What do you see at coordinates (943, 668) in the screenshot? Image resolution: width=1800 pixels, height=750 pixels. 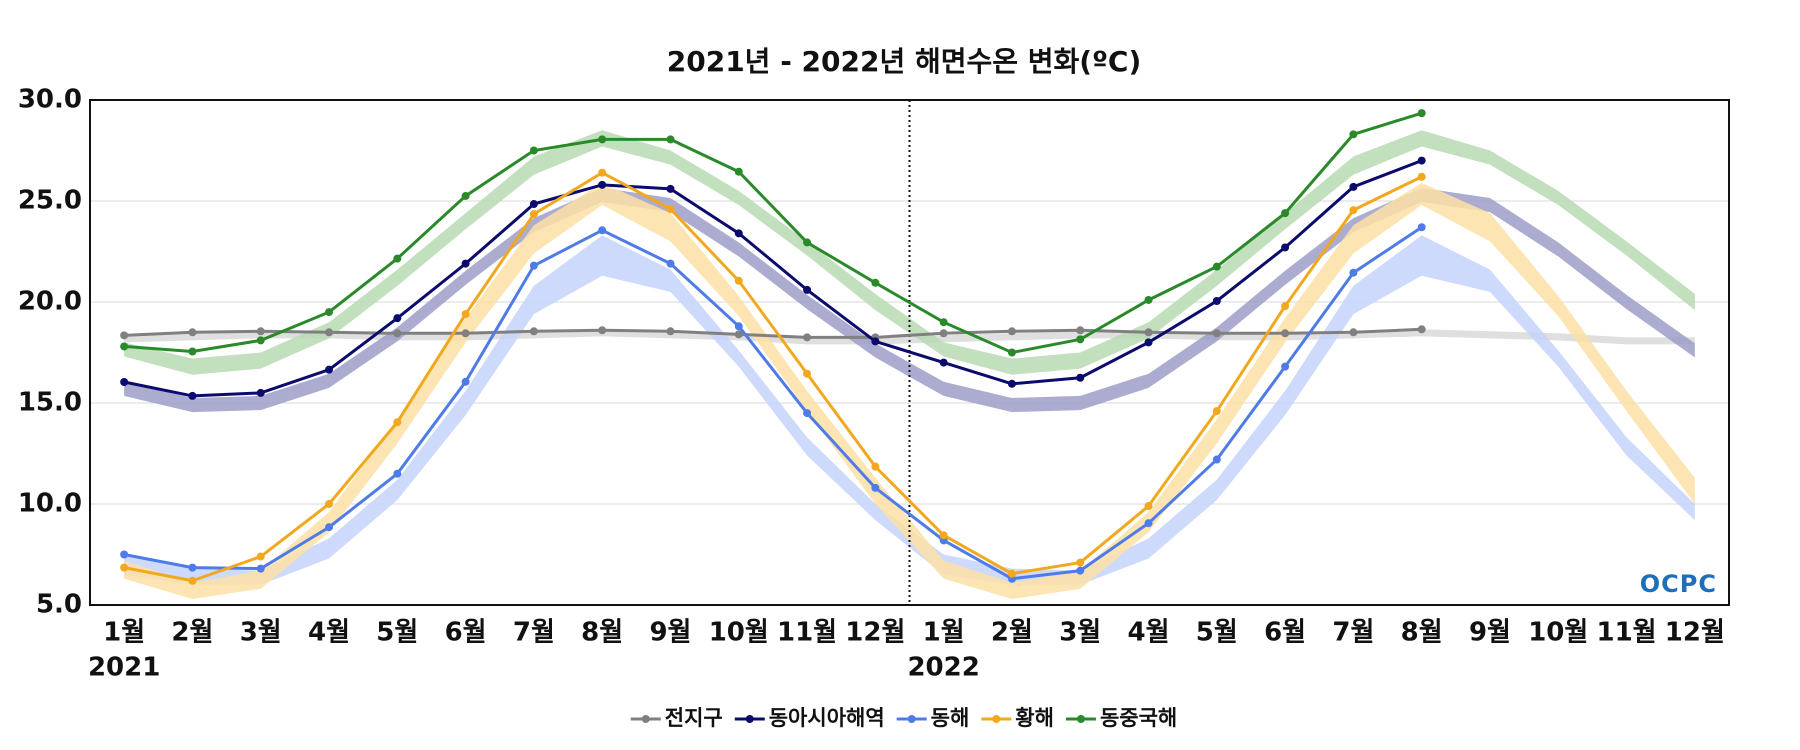 I see `year-label: 2022` at bounding box center [943, 668].